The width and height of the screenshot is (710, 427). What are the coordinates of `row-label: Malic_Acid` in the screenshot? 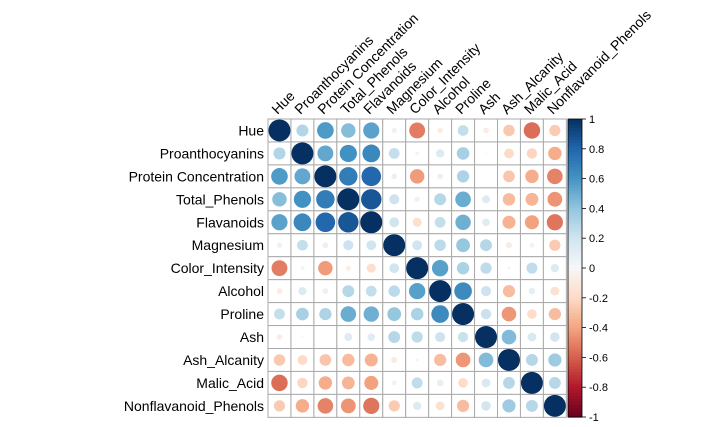 It's located at (230, 383).